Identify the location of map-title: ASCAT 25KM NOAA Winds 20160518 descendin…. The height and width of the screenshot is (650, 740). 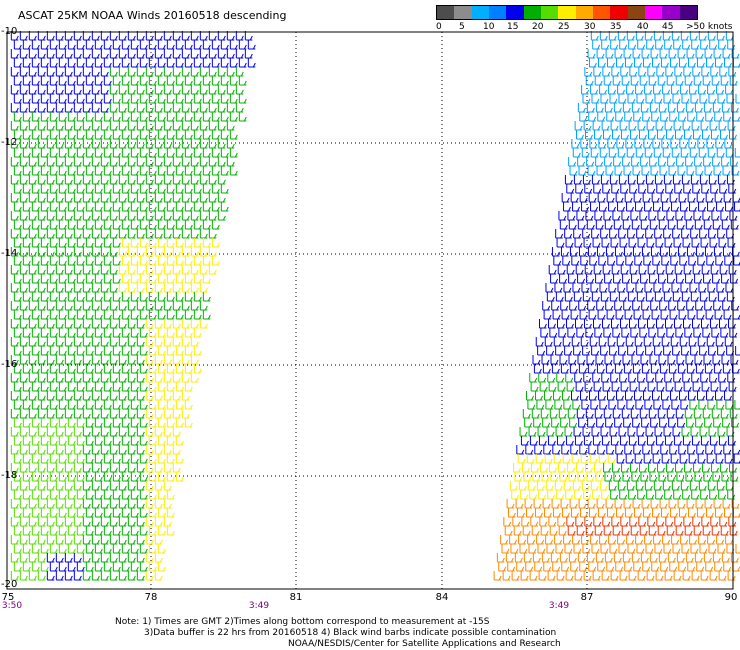
(152, 15).